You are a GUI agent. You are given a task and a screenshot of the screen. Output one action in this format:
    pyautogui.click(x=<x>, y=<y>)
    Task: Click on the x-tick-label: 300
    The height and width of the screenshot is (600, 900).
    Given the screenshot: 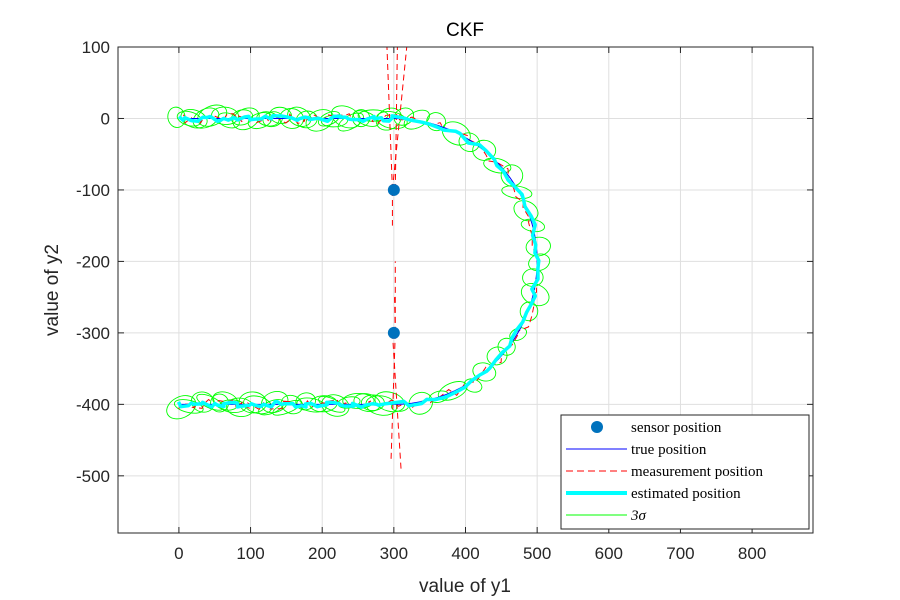 What is the action you would take?
    pyautogui.click(x=394, y=553)
    